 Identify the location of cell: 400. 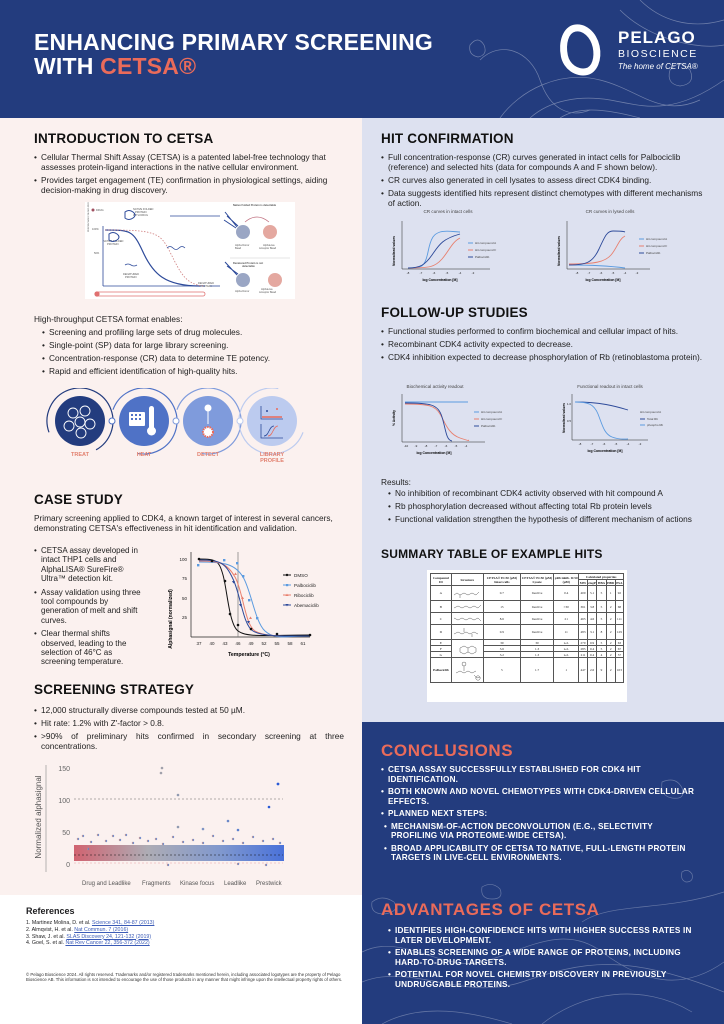
(583, 593).